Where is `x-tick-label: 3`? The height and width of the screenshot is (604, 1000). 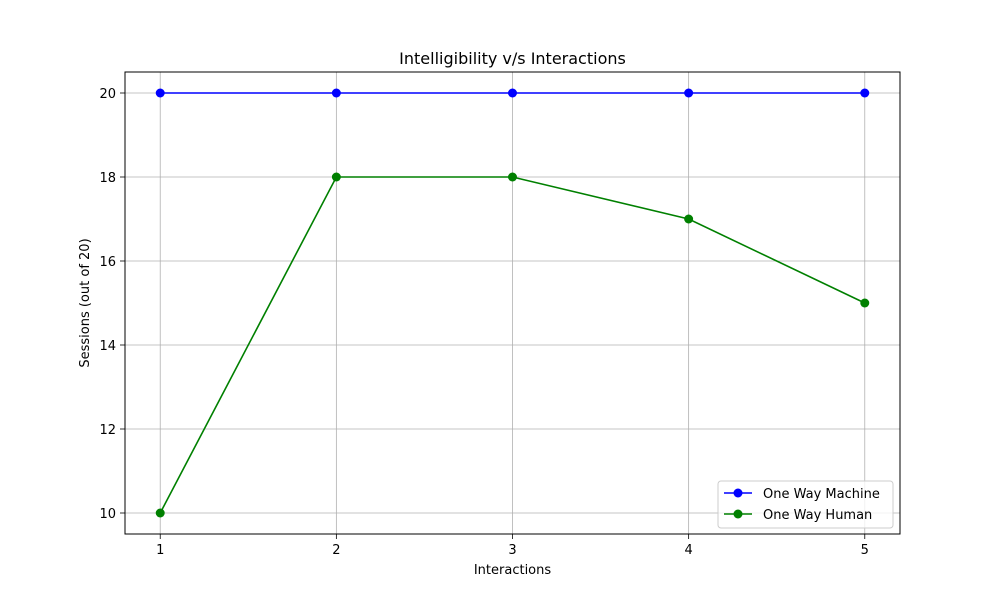
x-tick-label: 3 is located at coordinates (512, 550).